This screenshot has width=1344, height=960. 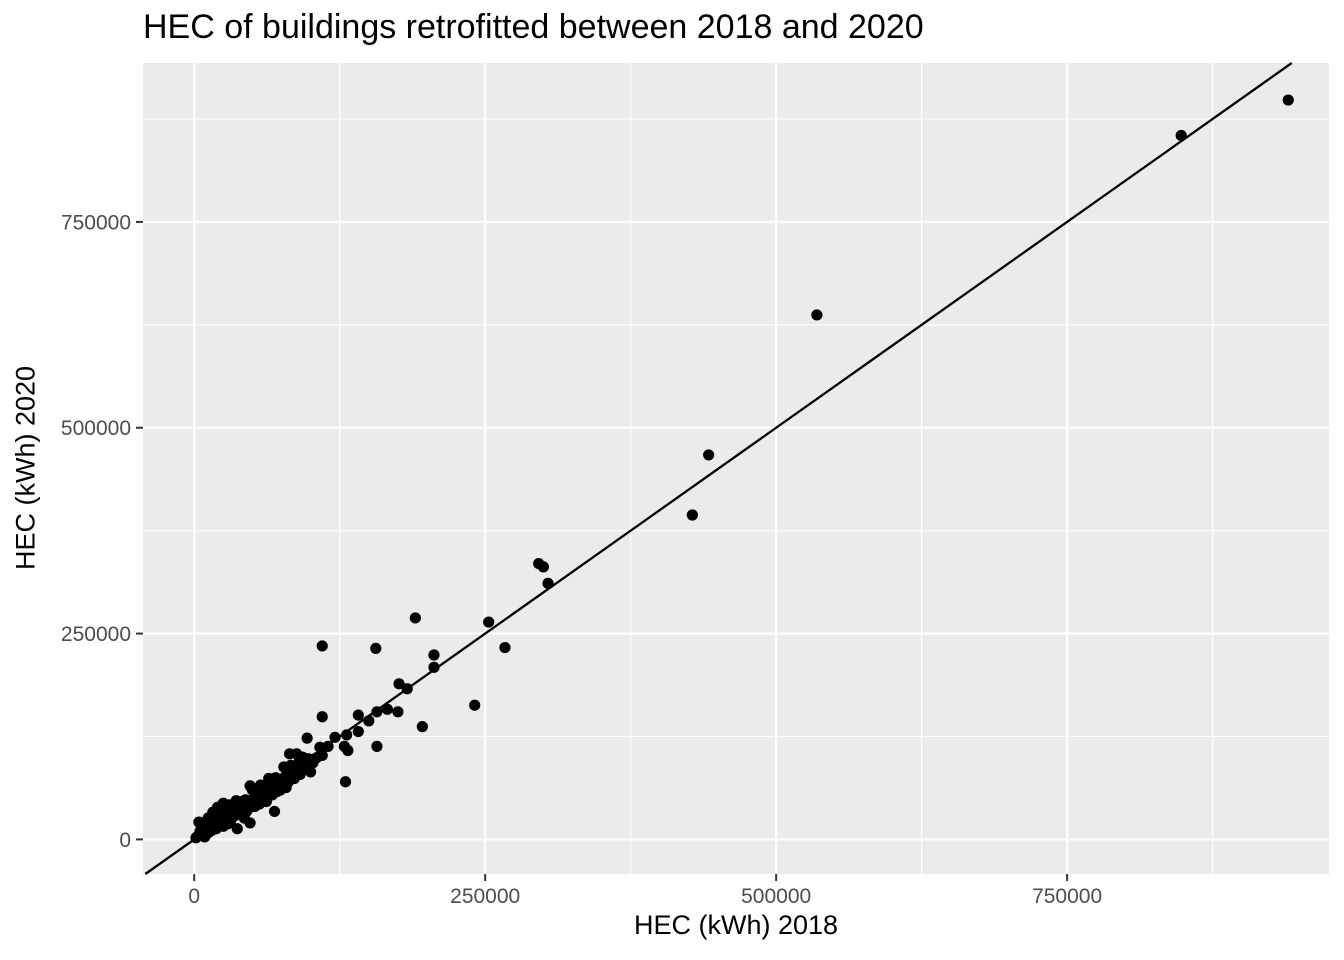 What do you see at coordinates (25, 468) in the screenshot?
I see `y-axis-label: HEC (kWh) 2020` at bounding box center [25, 468].